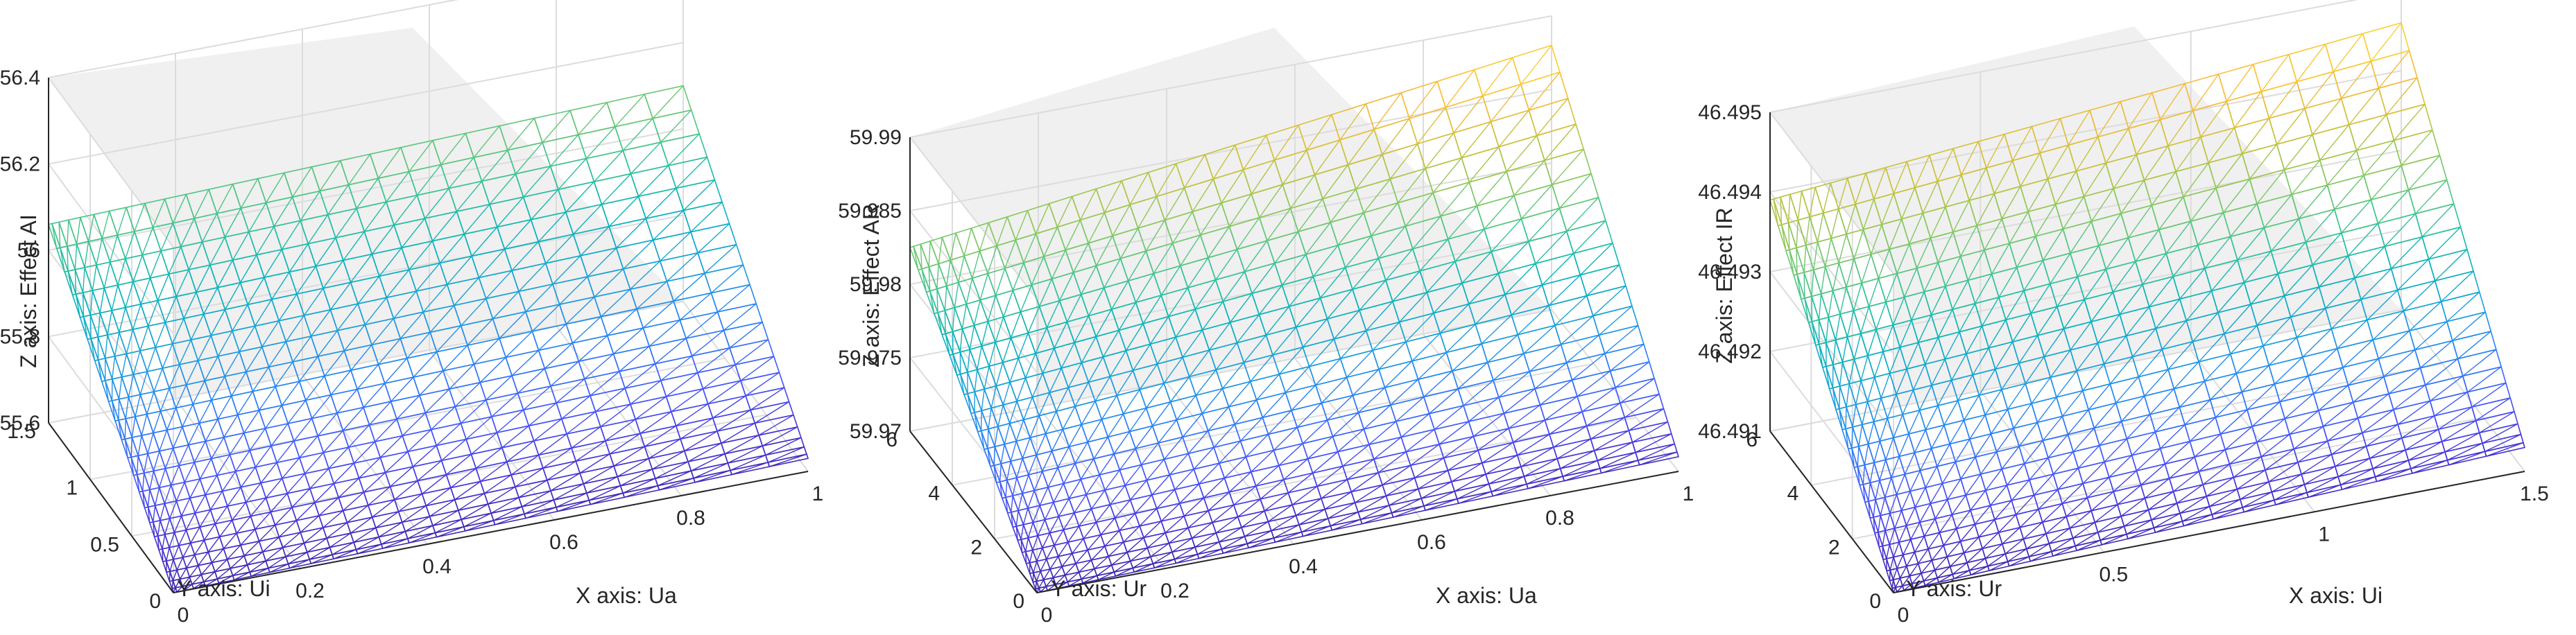 Image resolution: width=2576 pixels, height=635 pixels. Describe the element at coordinates (437, 566) in the screenshot. I see `x-tick-label: 0.4` at that location.